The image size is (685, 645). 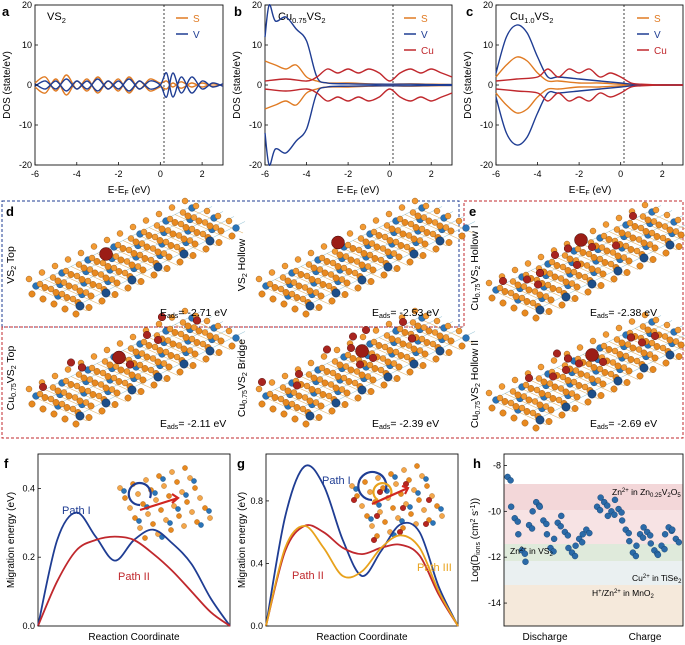 What do you see at coordinates (134, 569) in the screenshot?
I see `energy-curves-f` at bounding box center [134, 569].